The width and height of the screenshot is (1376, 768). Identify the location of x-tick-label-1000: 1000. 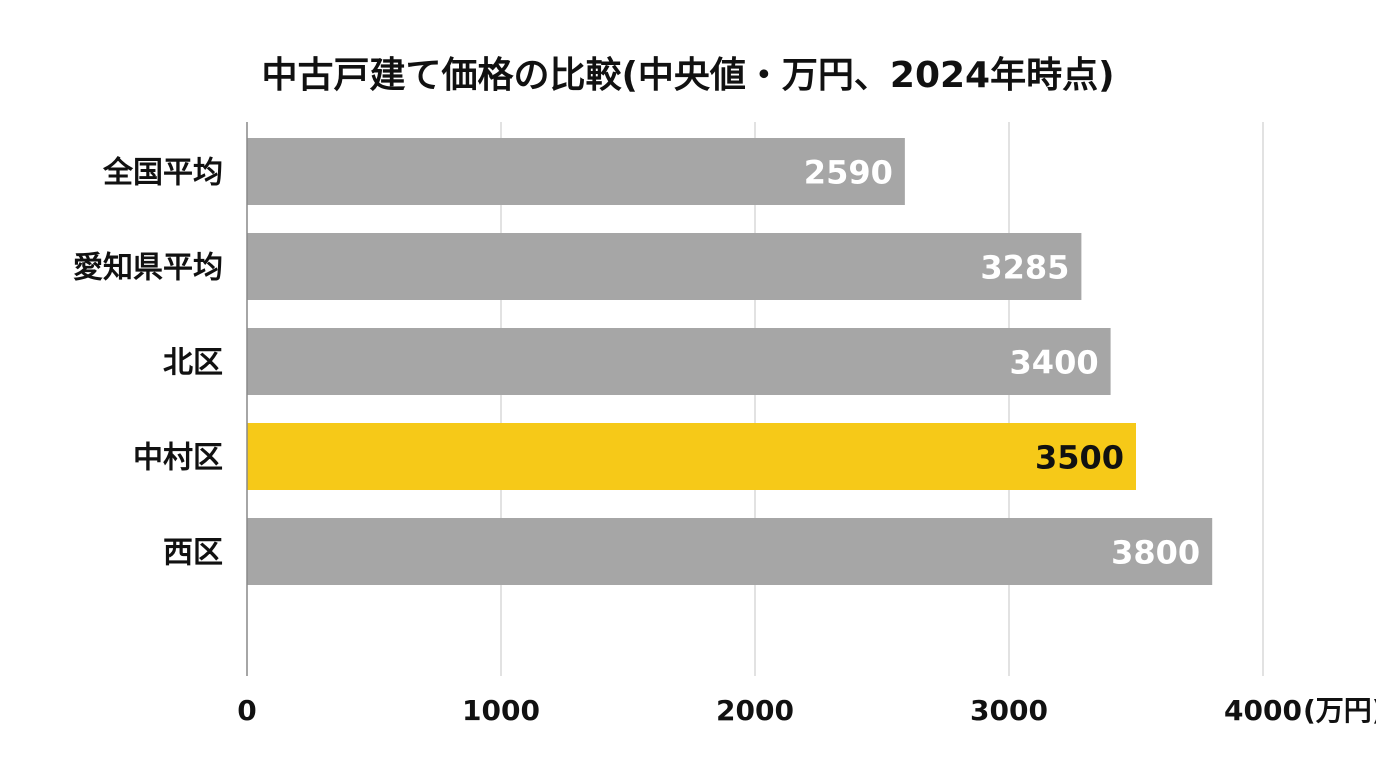
(501, 710).